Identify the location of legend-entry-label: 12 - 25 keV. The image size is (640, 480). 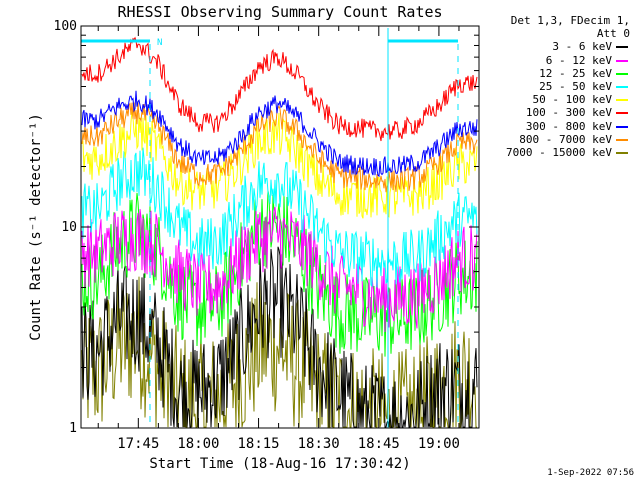
(575, 73).